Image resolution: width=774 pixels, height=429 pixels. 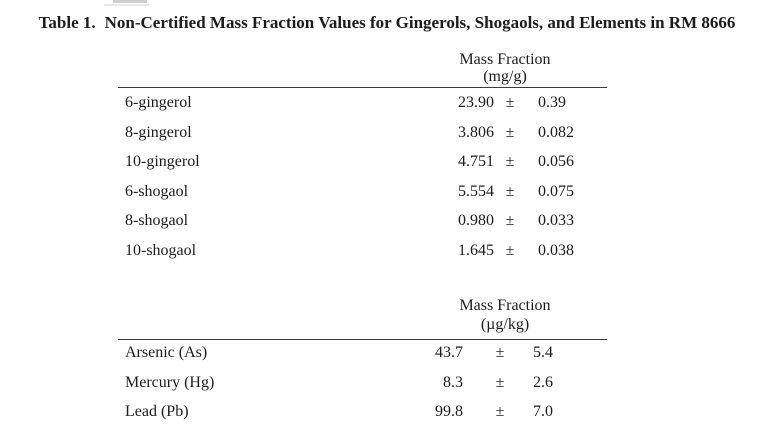 What do you see at coordinates (476, 191) in the screenshot?
I see `value-cell: 5.554` at bounding box center [476, 191].